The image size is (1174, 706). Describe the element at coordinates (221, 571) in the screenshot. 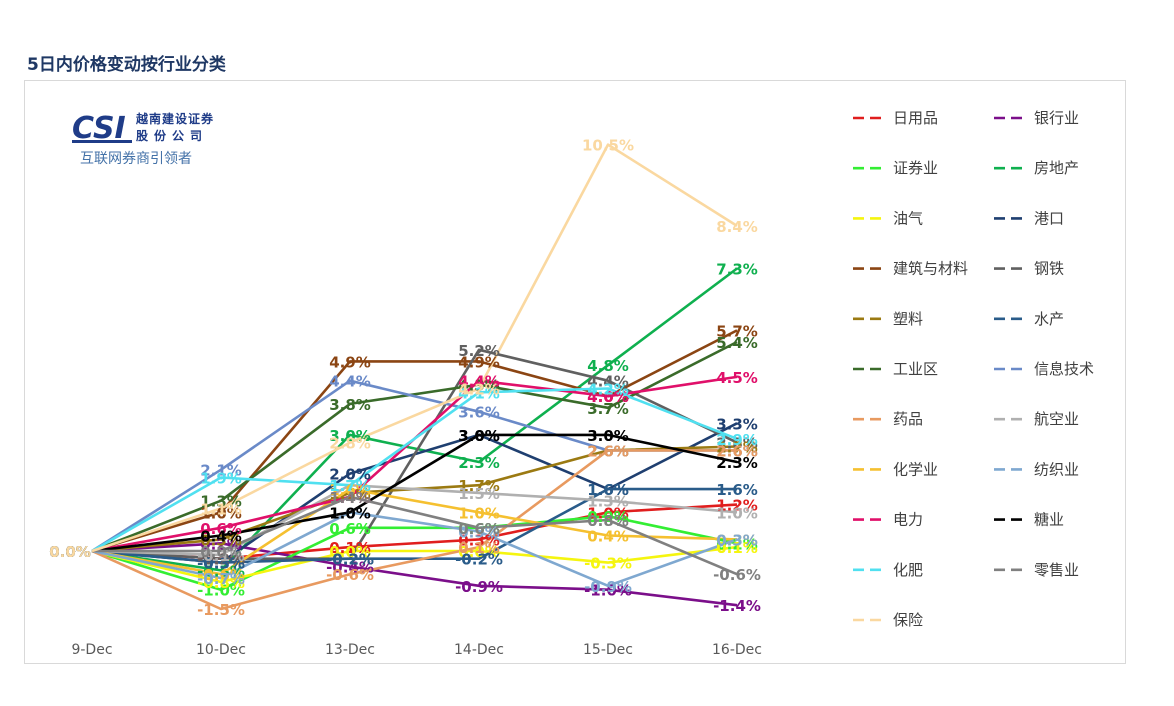

I see `data-label: -0.5%` at that location.